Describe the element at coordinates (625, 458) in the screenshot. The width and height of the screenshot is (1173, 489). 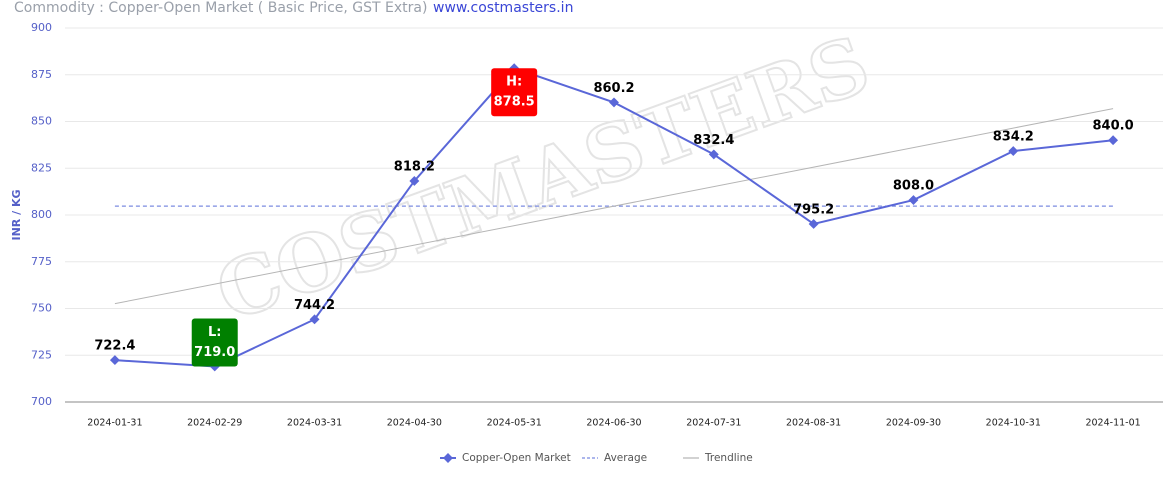
I see `legend-label: Average` at that location.